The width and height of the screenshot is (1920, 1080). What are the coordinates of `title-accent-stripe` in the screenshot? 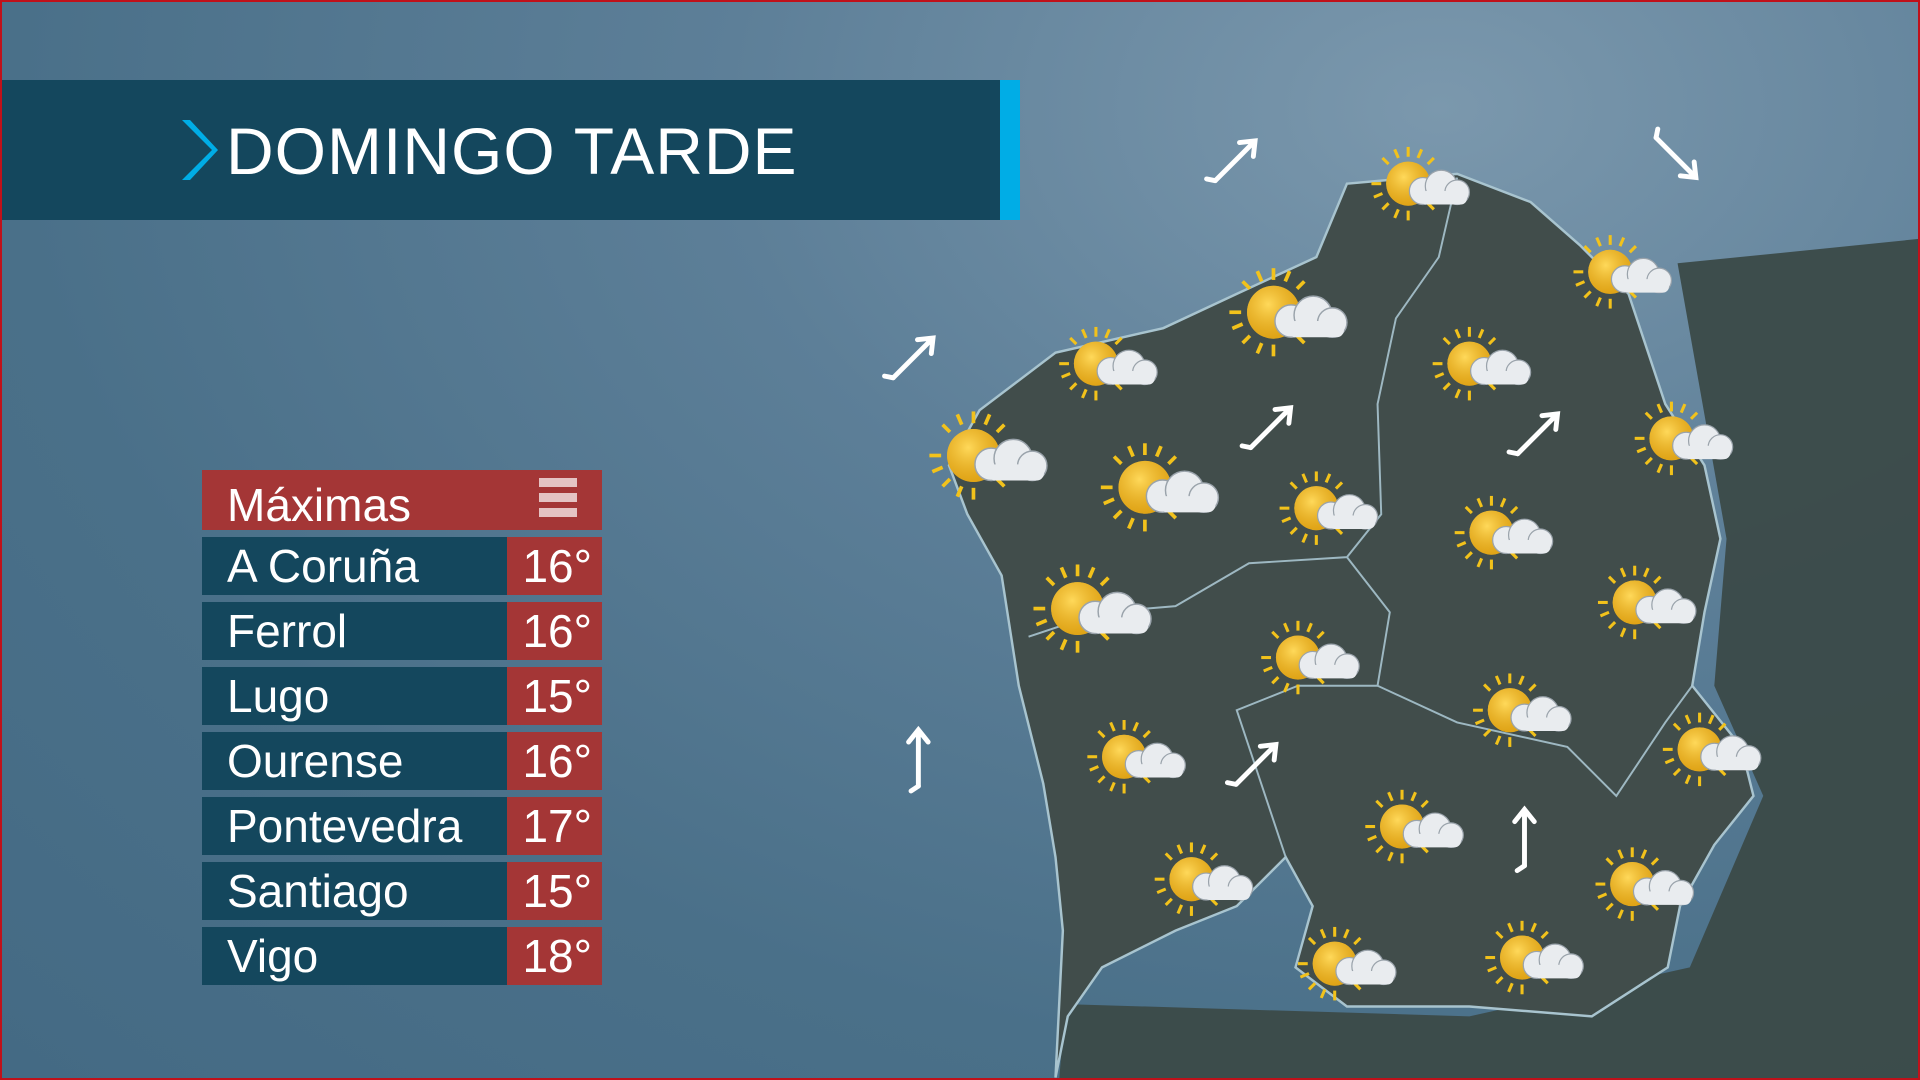 It's located at (1010, 150).